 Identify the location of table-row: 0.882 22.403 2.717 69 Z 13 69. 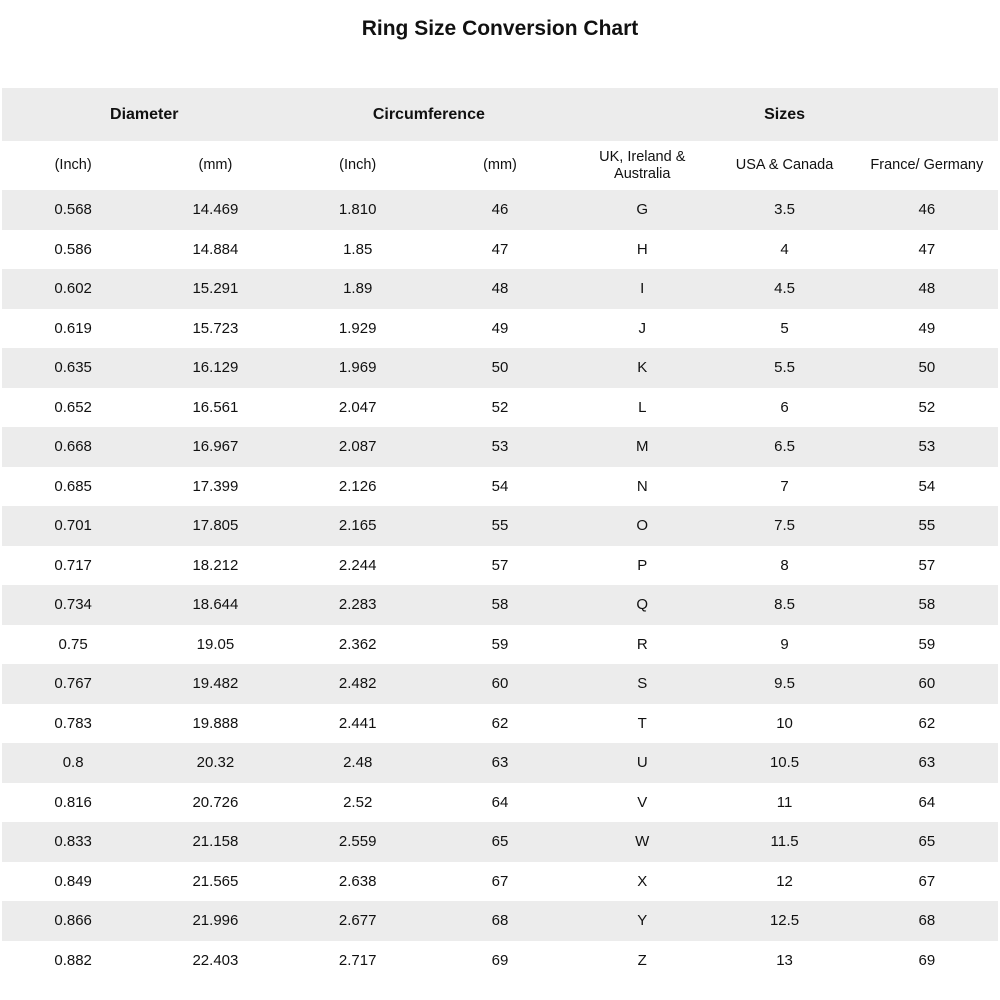
(500, 961).